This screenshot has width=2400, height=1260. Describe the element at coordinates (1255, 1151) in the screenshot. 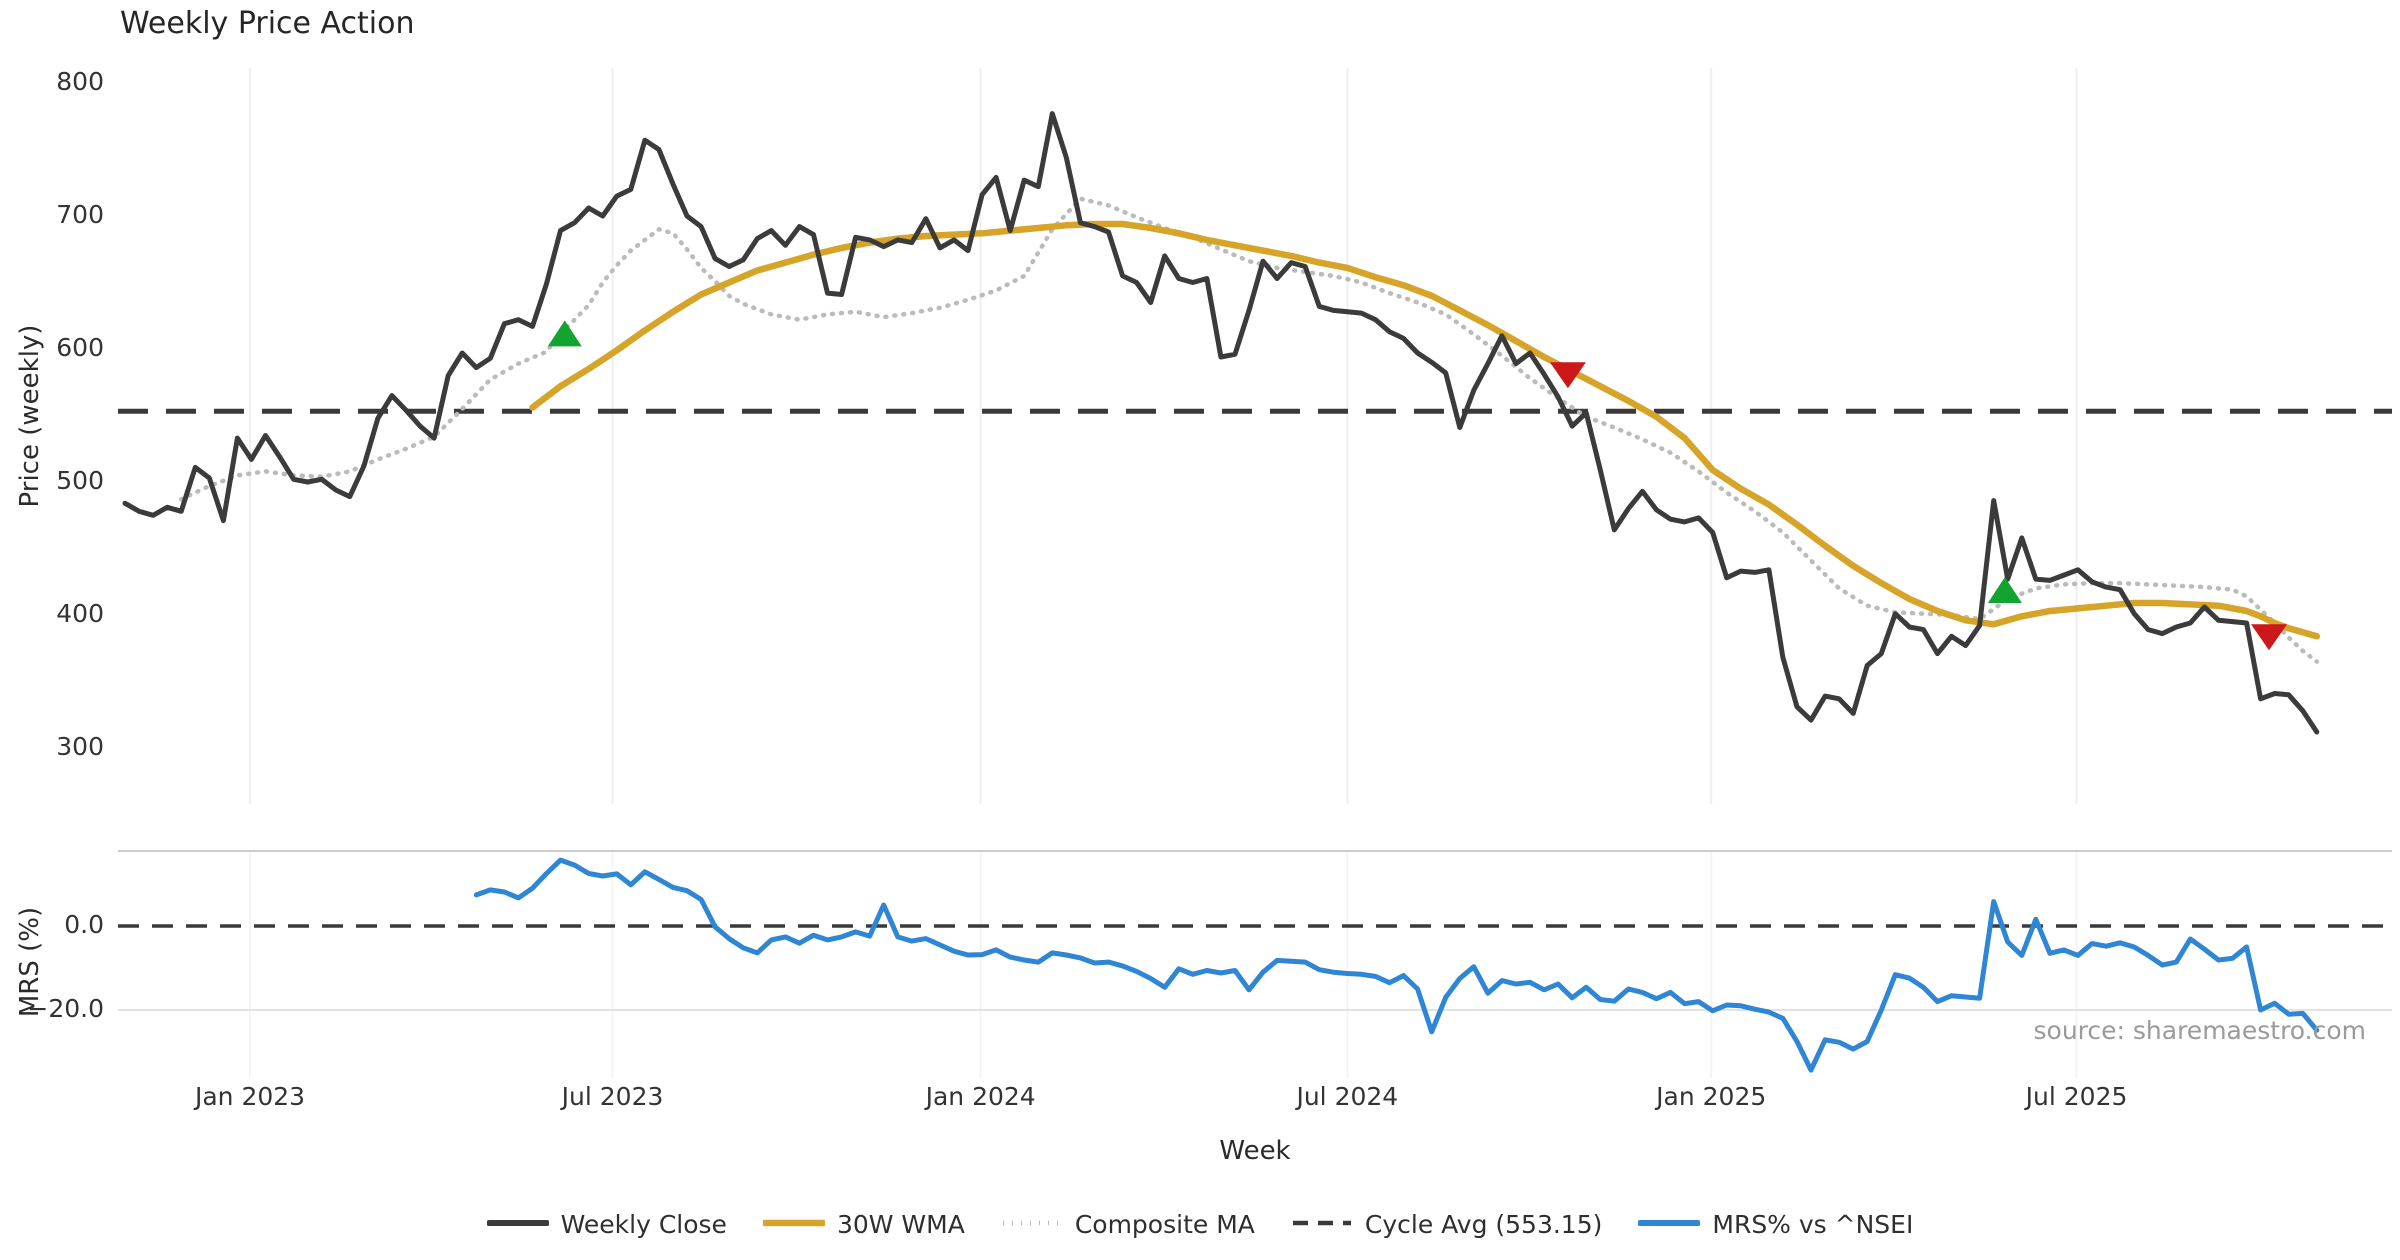

I see `x-axis-label: Week` at that location.